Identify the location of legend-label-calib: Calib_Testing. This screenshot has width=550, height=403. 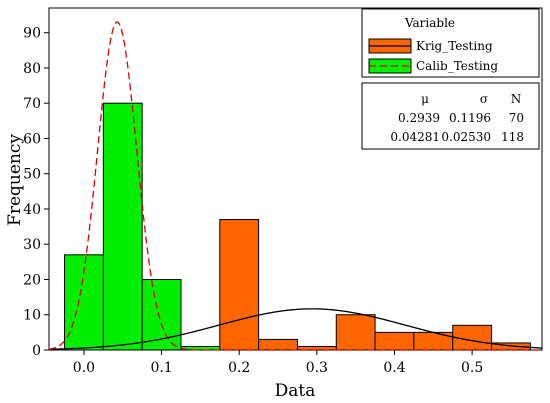
(457, 66).